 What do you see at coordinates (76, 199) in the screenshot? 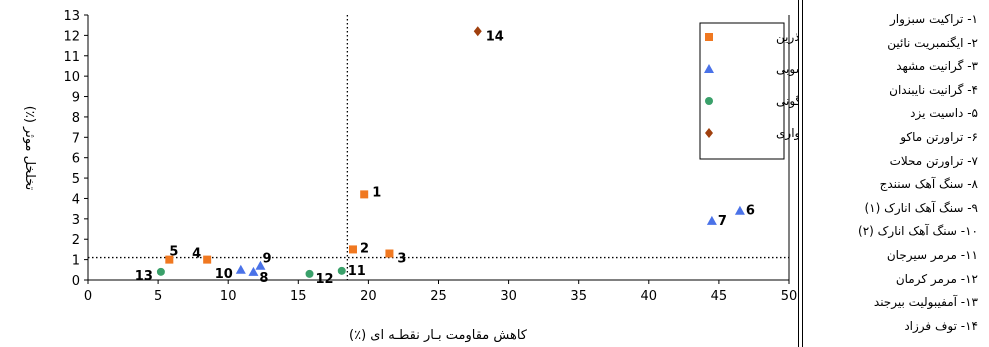
I see `y-tick-label: 4` at bounding box center [76, 199].